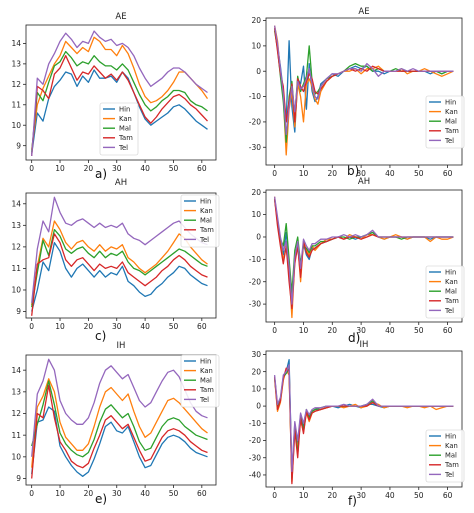 The width and height of the screenshot is (474, 513). I want to click on panel-label: b), so click(353, 171).